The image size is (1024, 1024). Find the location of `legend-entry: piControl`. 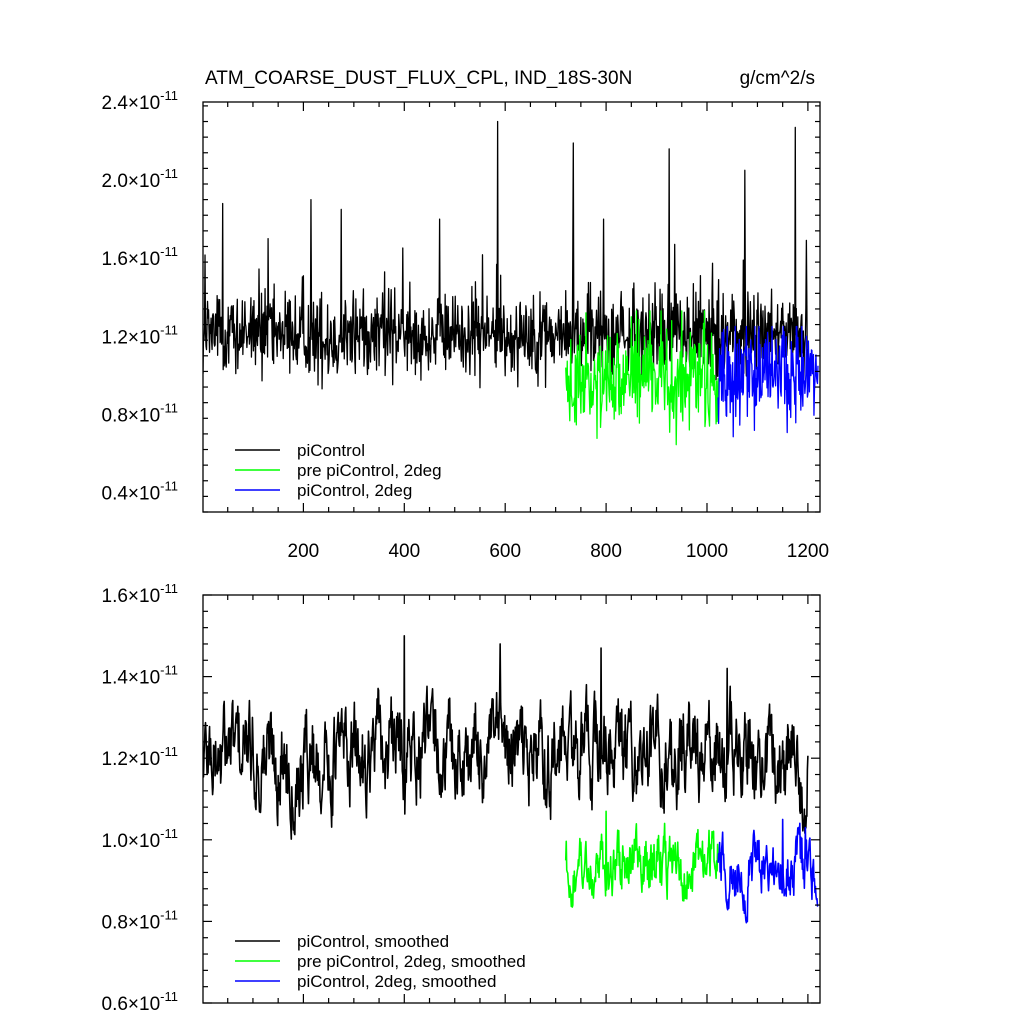

legend-entry: piControl is located at coordinates (331, 450).